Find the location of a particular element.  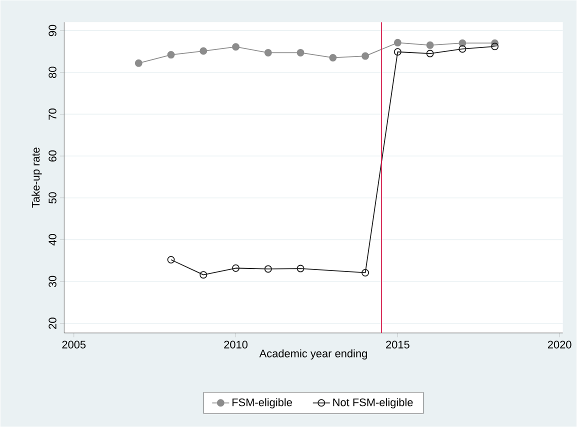

y-tick-label: 50 is located at coordinates (52, 198).